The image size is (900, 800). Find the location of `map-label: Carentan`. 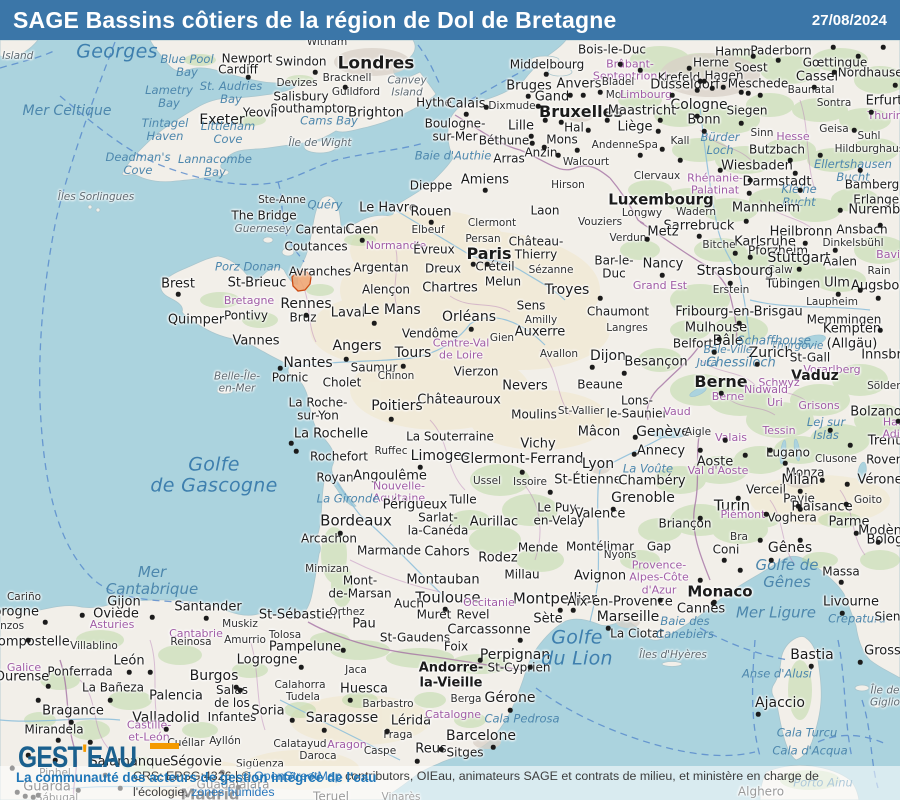

map-label: Carentan is located at coordinates (323, 229).